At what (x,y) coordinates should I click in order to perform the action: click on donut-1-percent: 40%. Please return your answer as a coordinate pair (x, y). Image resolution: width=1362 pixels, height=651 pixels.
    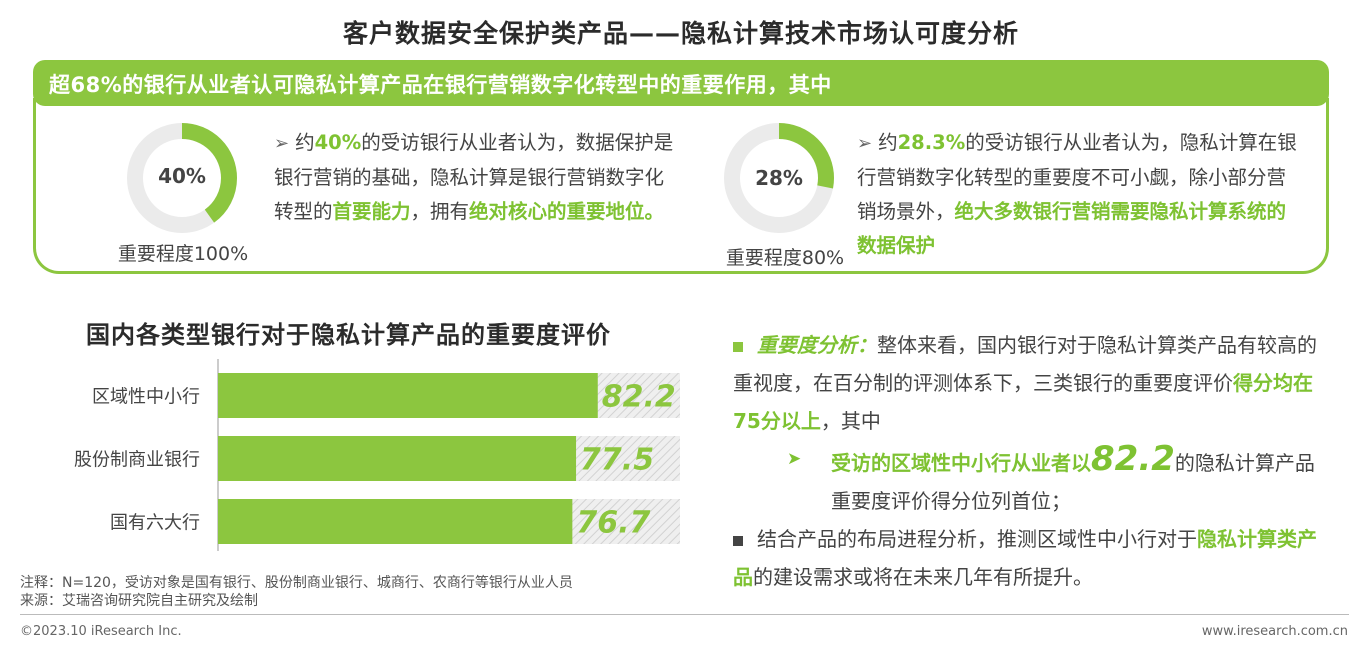
    Looking at the image, I should click on (182, 176).